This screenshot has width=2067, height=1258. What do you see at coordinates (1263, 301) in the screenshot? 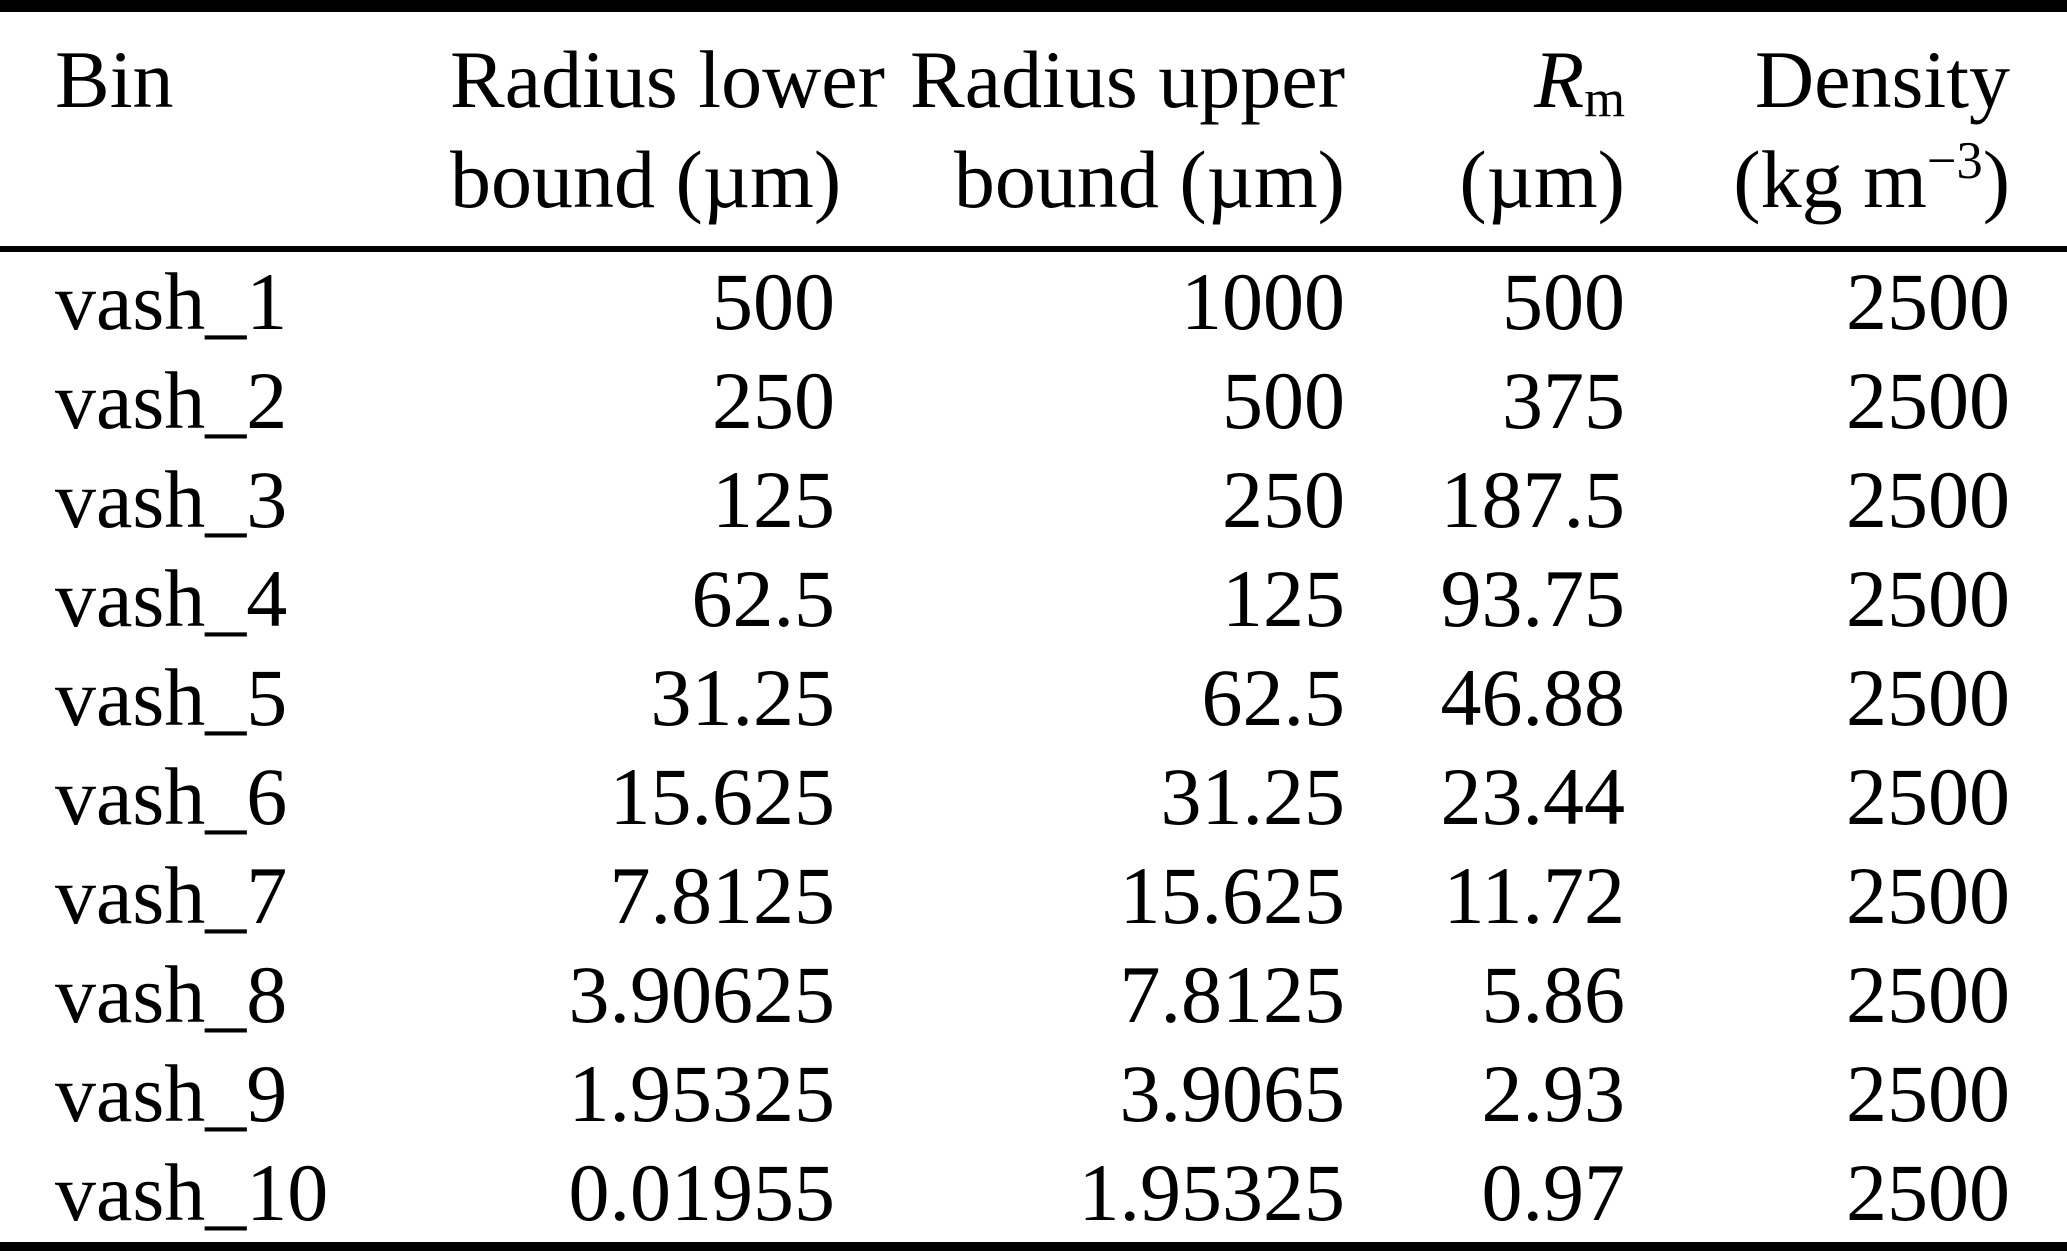
I see `upper-bound-cell: 1000` at bounding box center [1263, 301].